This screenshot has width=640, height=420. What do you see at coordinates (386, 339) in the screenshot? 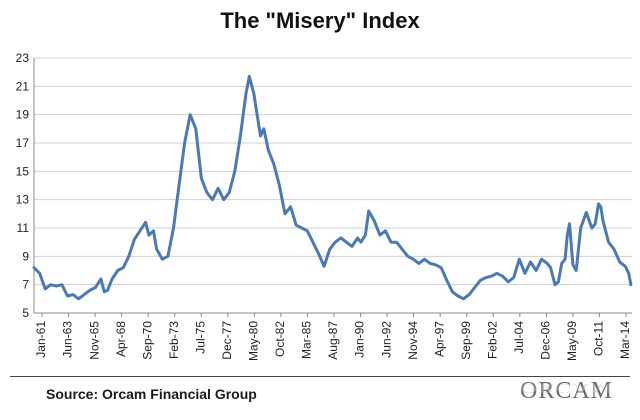
I see `x-tick-label: Jun-92` at bounding box center [386, 339].